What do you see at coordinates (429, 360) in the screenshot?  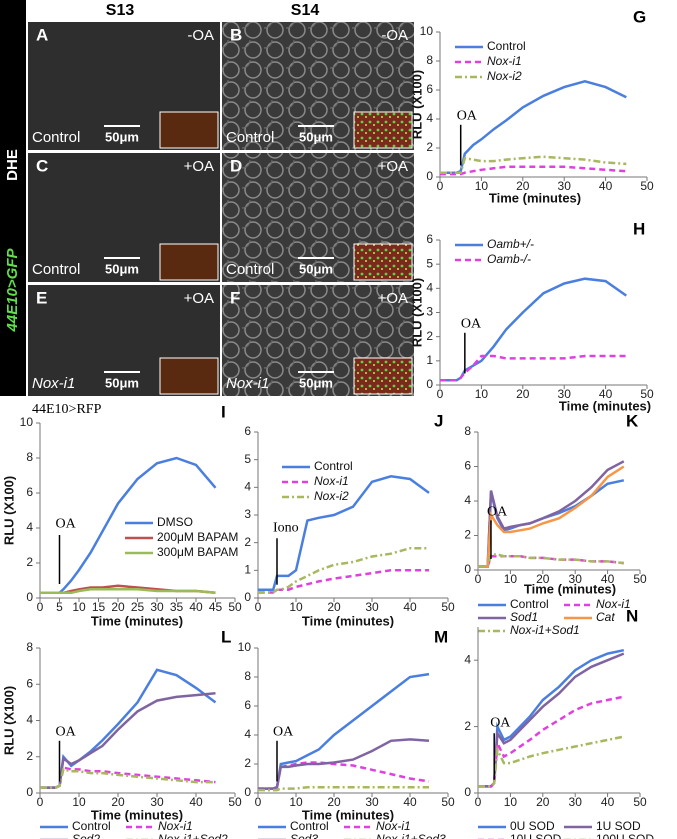 I see `y-tick-label: 1` at bounding box center [429, 360].